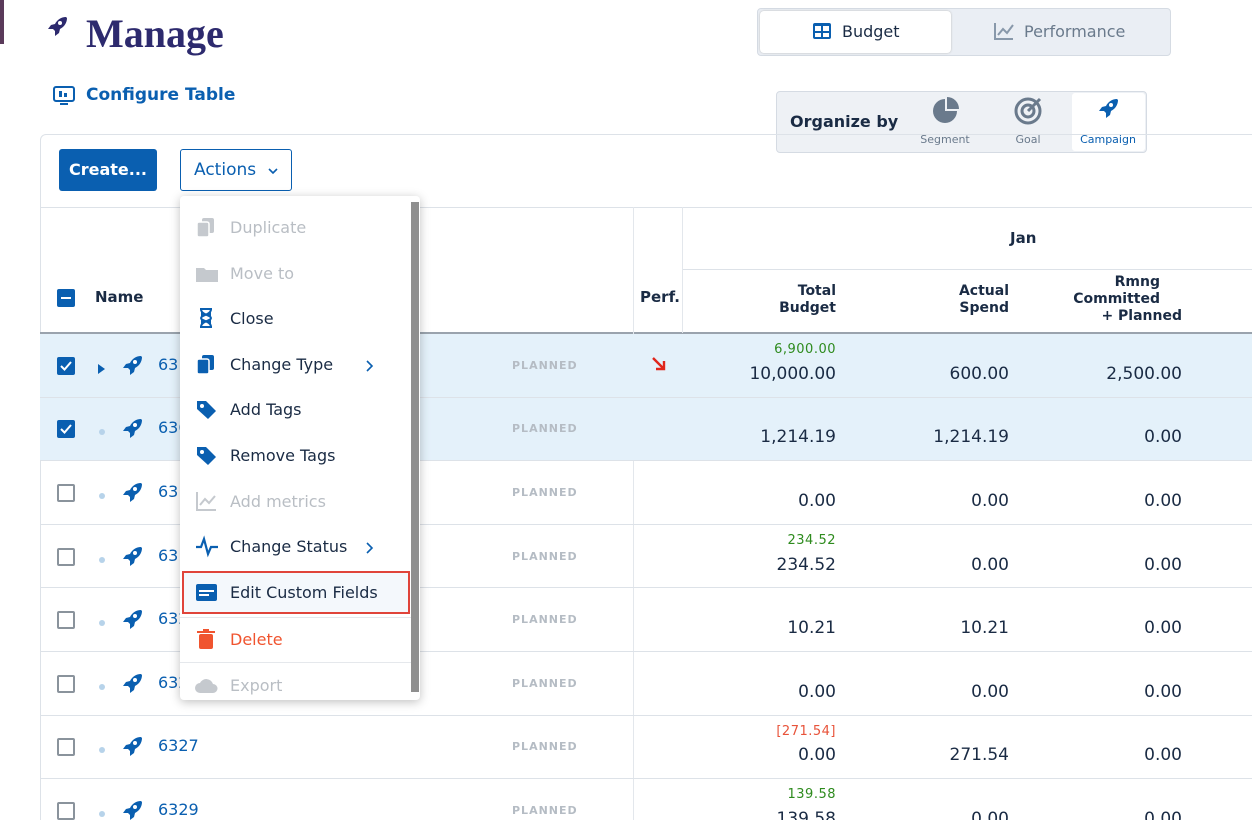 This screenshot has width=1252, height=820. I want to click on organize-option: Campaign, so click(1108, 139).